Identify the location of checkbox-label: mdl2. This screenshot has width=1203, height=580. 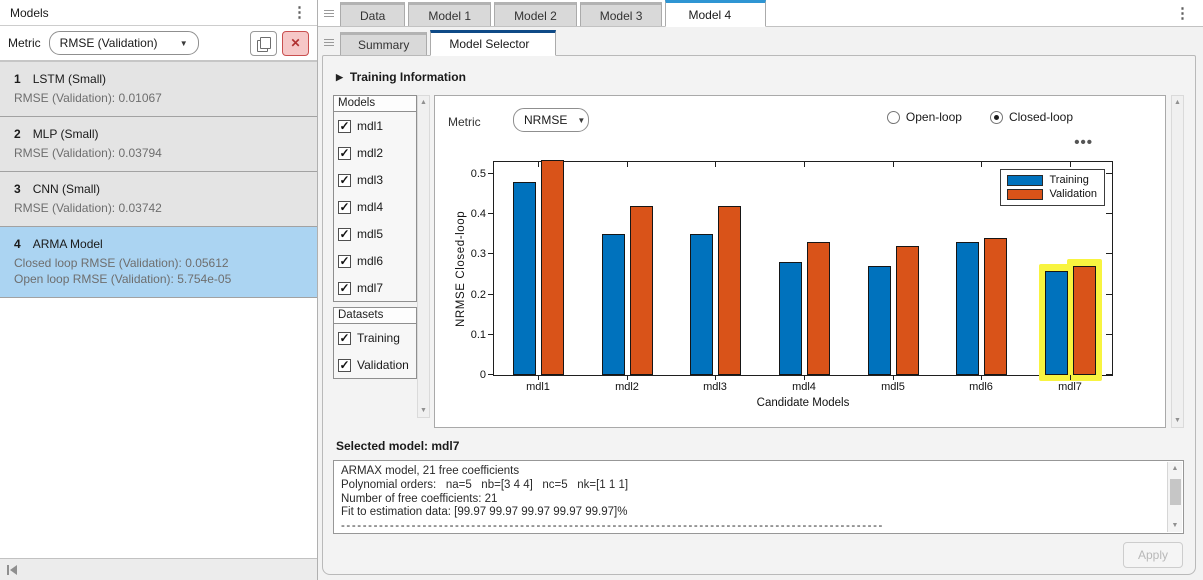
(370, 153).